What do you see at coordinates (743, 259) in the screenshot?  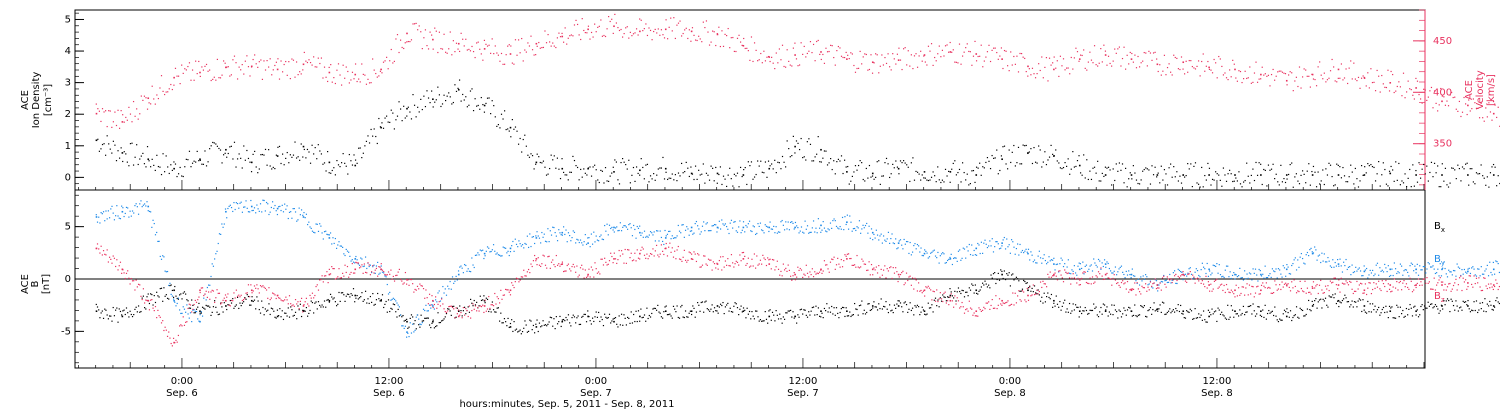 I see `bz-point` at bounding box center [743, 259].